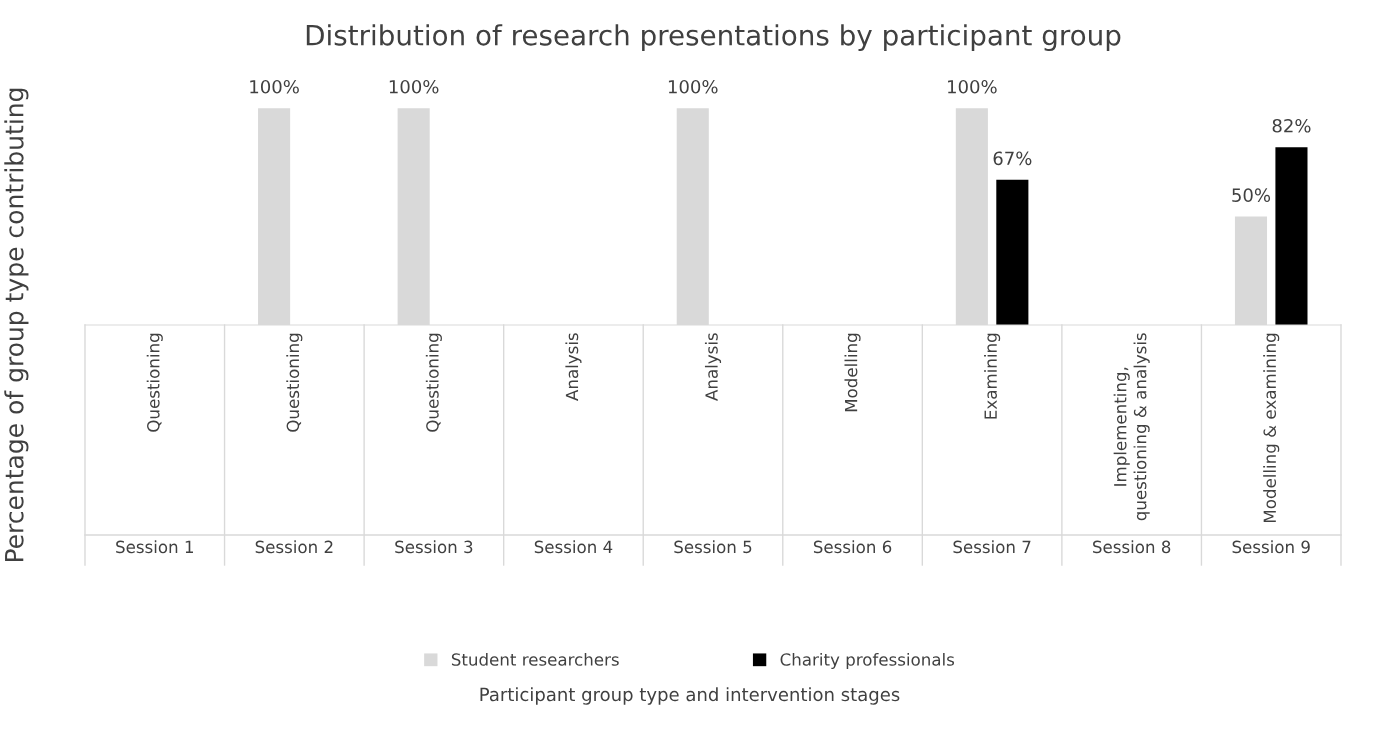 Image resolution: width=1379 pixels, height=740 pixels. Describe the element at coordinates (867, 661) in the screenshot. I see `legend-label: Charity professionals` at that location.